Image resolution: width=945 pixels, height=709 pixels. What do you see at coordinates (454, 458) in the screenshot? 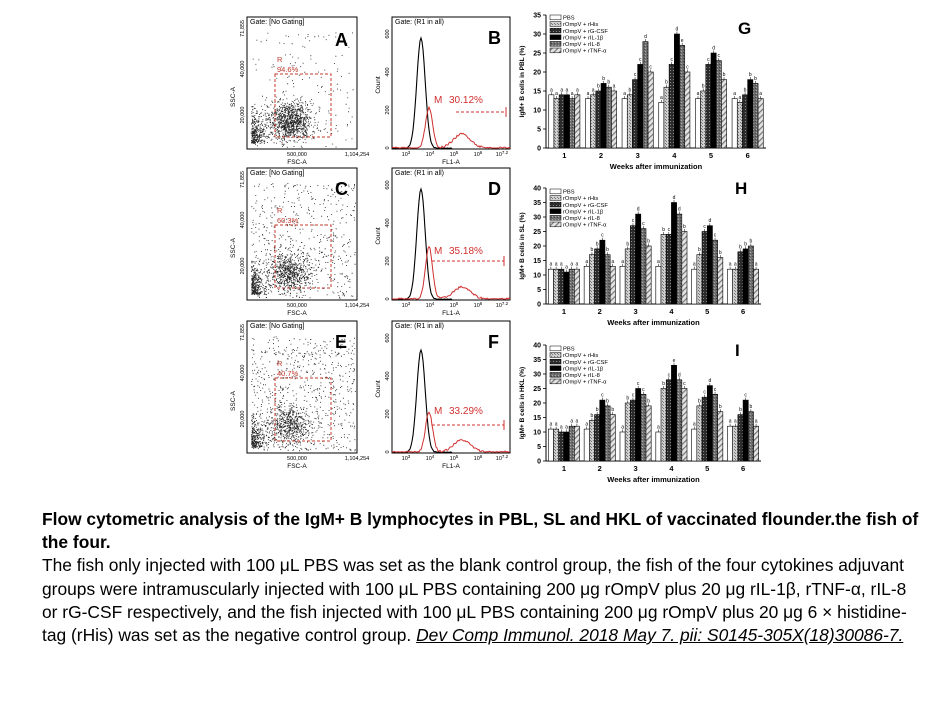
I see `x-tick-label: 105` at bounding box center [454, 458].